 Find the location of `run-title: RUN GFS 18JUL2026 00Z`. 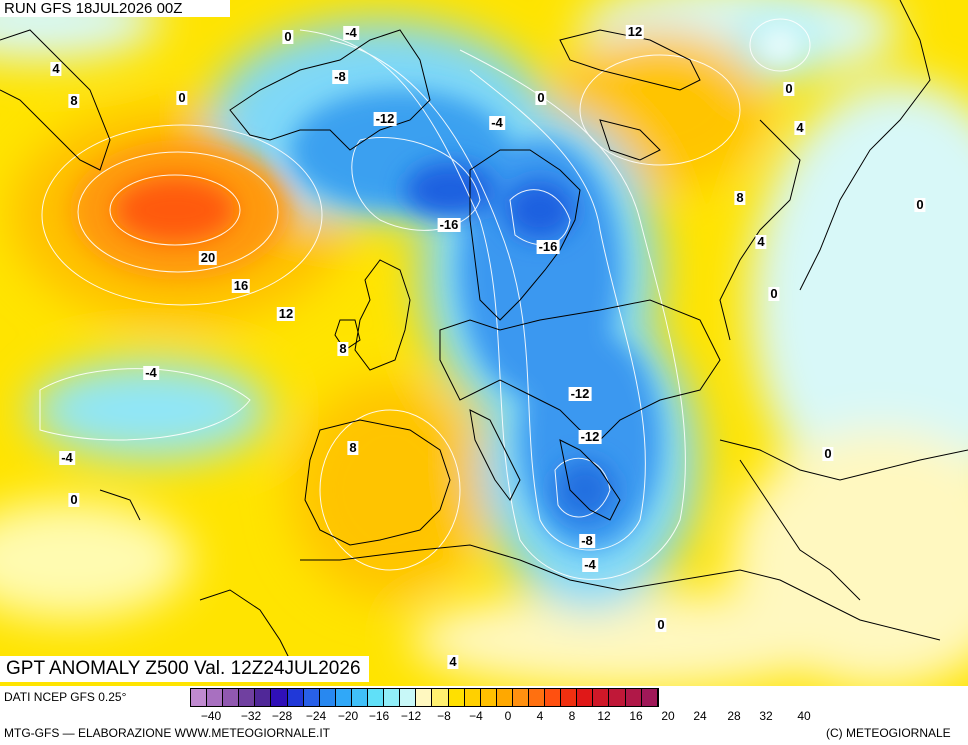

run-title: RUN GFS 18JUL2026 00Z is located at coordinates (115, 8).